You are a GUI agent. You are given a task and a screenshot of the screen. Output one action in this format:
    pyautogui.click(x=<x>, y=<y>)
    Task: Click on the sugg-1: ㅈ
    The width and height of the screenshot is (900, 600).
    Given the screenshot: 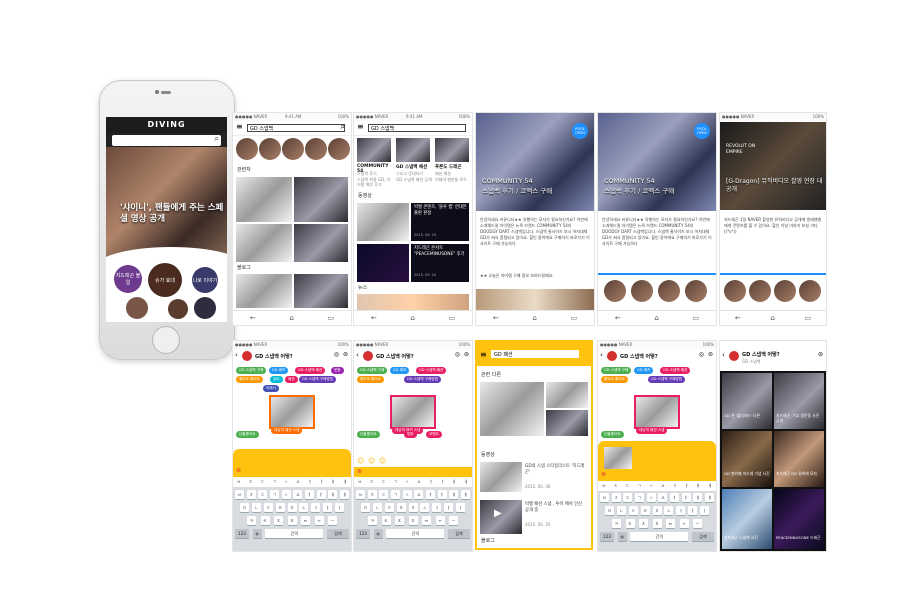 What is the action you would take?
    pyautogui.click(x=371, y=481)
    